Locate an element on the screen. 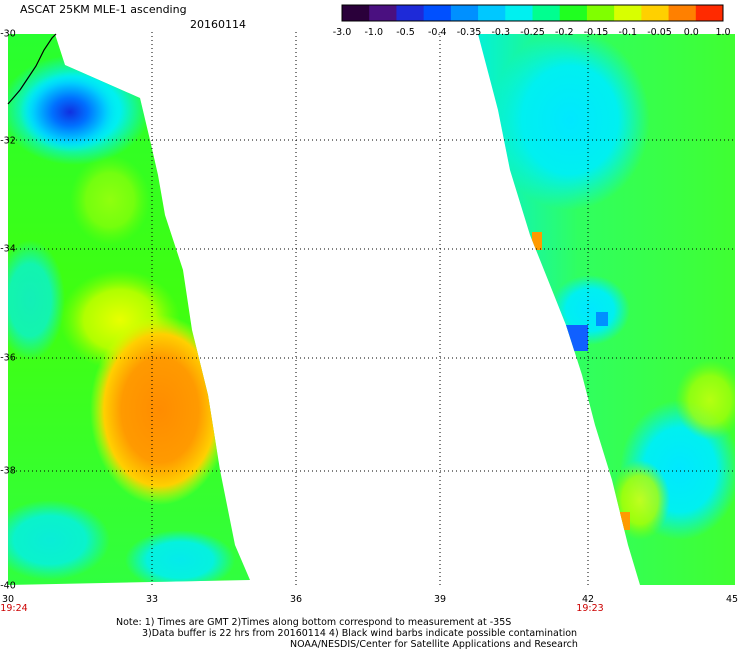  colorbar-label: -0.2 is located at coordinates (564, 32).